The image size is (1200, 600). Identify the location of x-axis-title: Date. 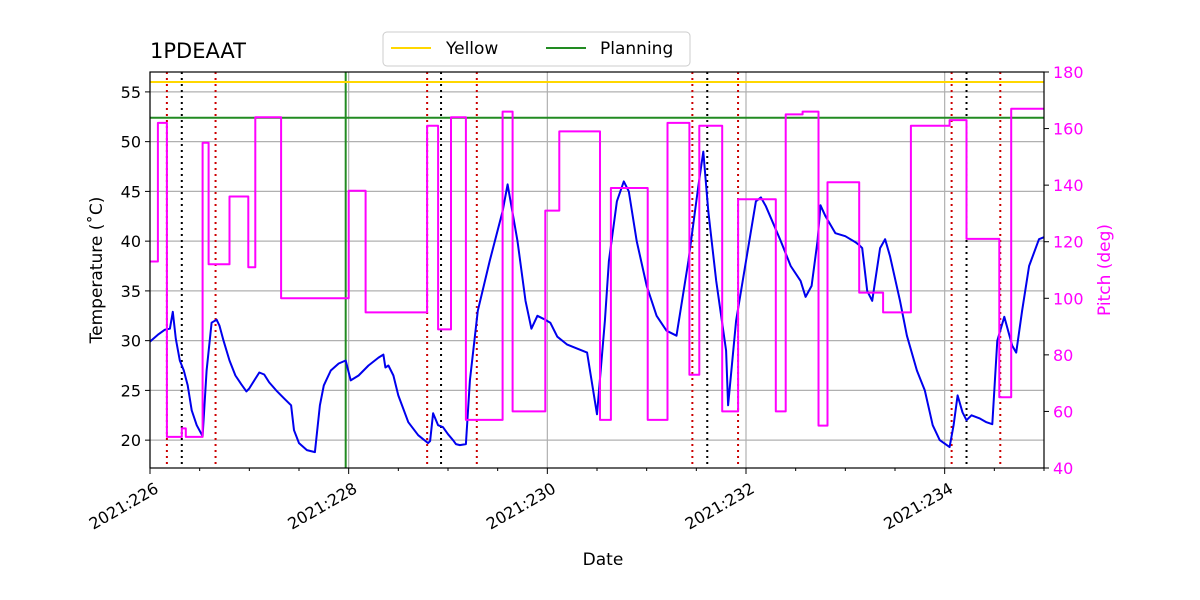
(603, 560).